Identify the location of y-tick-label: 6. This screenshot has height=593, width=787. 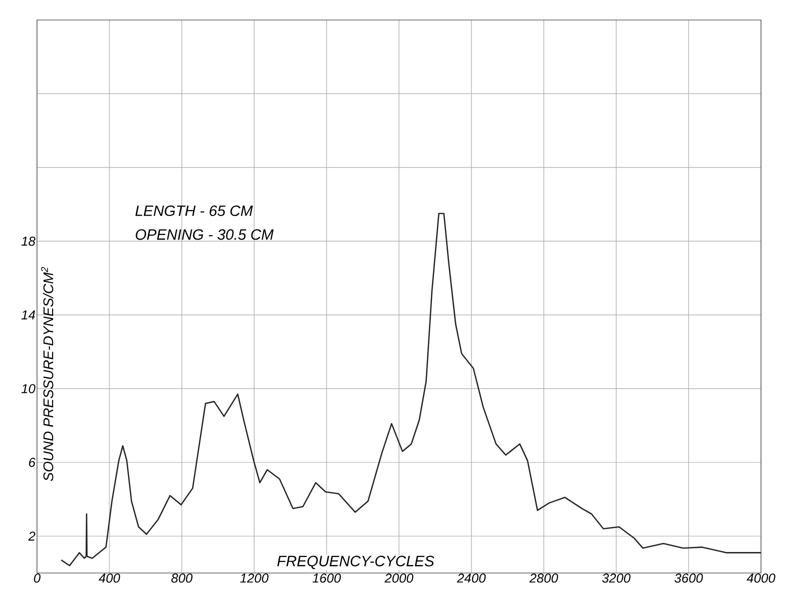
(32, 462).